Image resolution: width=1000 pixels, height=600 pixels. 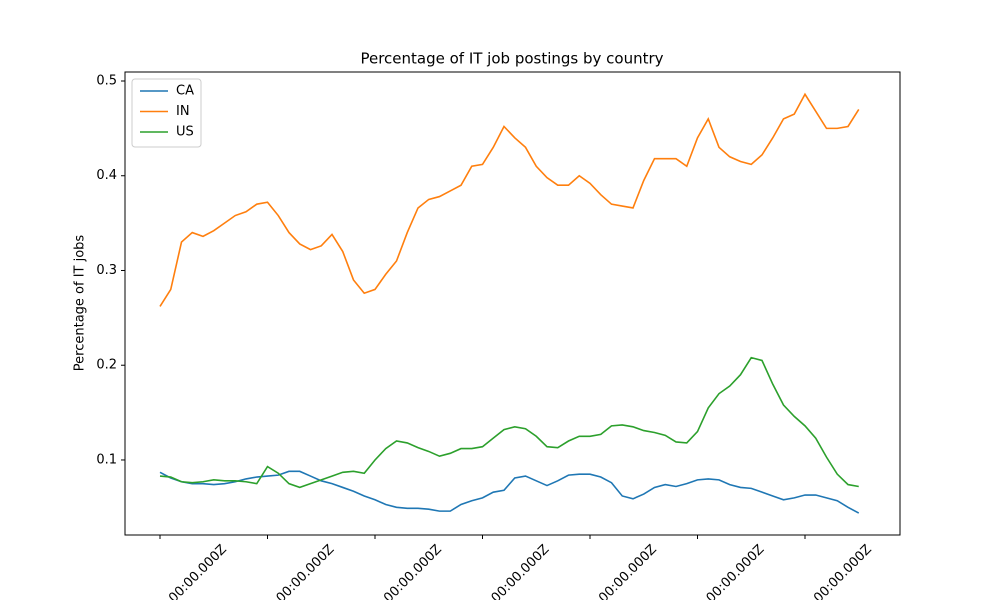 What do you see at coordinates (106, 365) in the screenshot?
I see `y-tick-label: 0.2` at bounding box center [106, 365].